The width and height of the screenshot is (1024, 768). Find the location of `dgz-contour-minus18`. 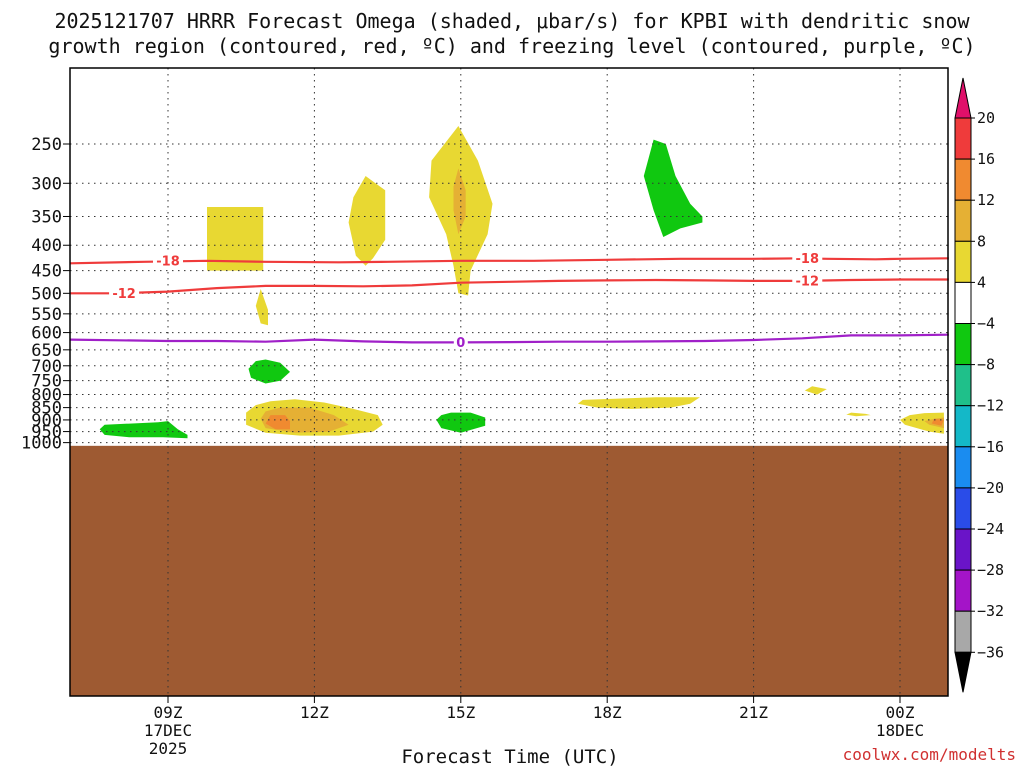

dgz-contour-minus18 is located at coordinates (509, 261).